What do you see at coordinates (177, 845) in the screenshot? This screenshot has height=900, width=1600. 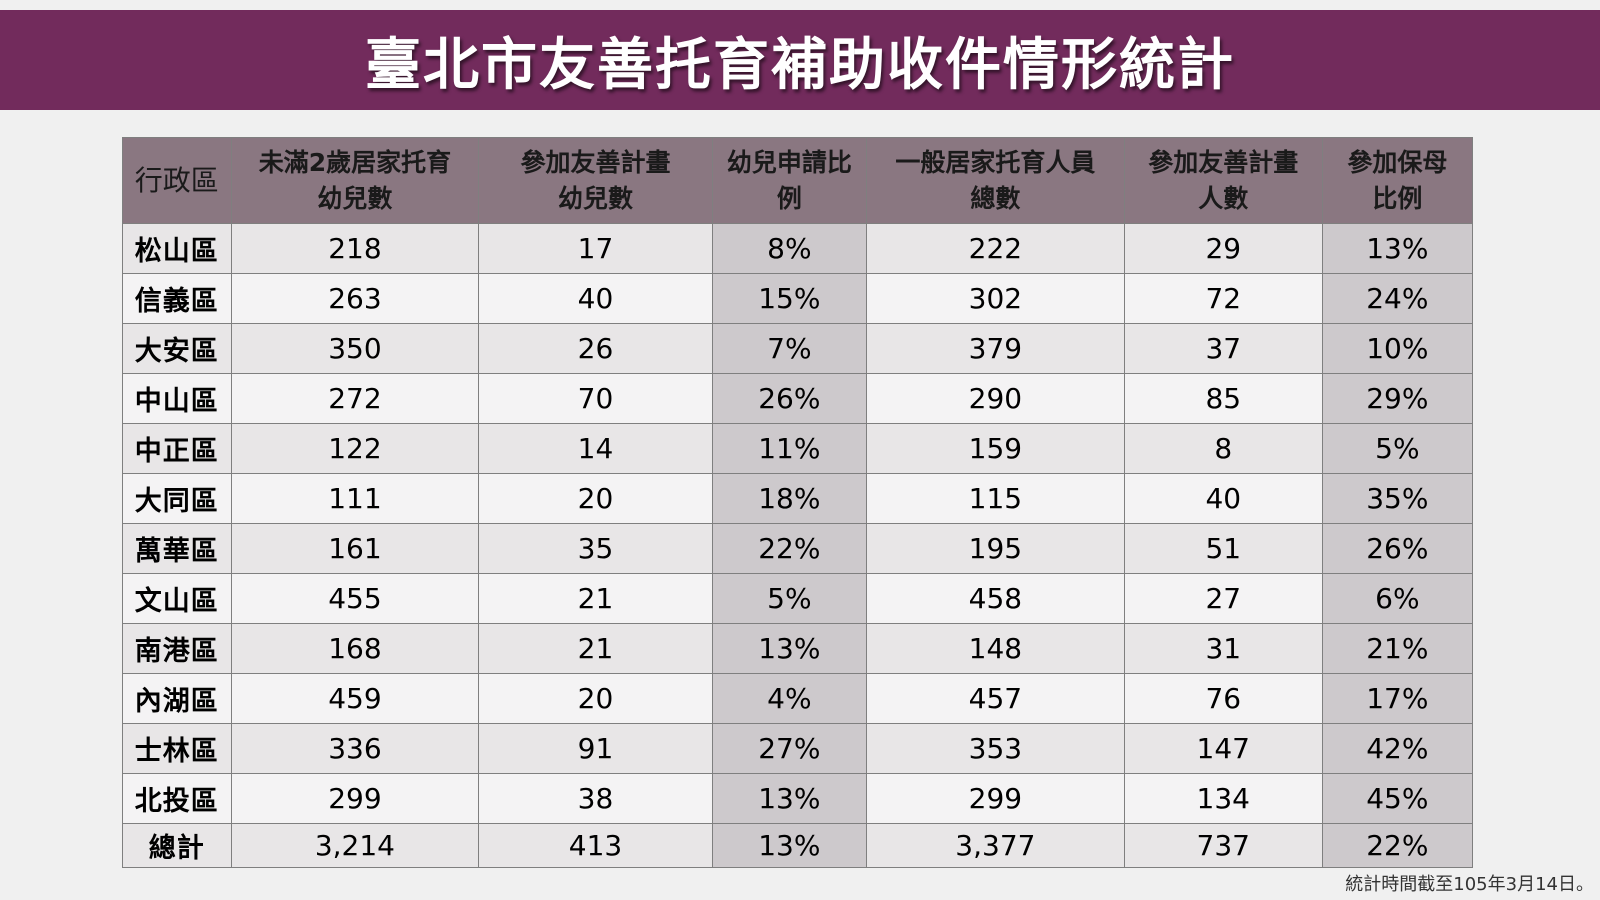 I see `cell-district: 總計` at bounding box center [177, 845].